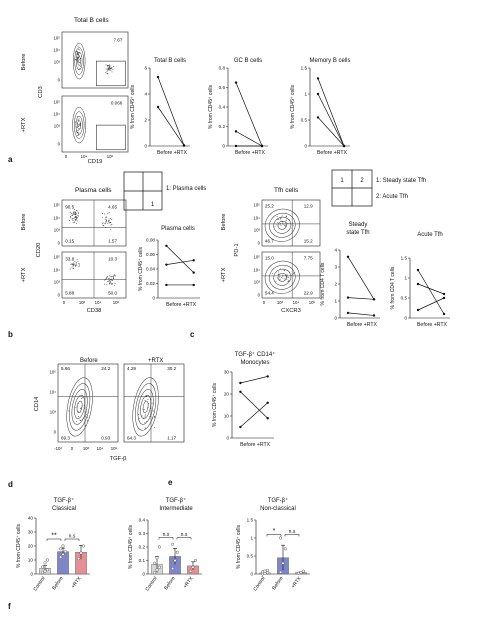 This screenshot has height=623, width=502. Describe the element at coordinates (291, 311) in the screenshot. I see `axis-label: CXCR3` at that location.